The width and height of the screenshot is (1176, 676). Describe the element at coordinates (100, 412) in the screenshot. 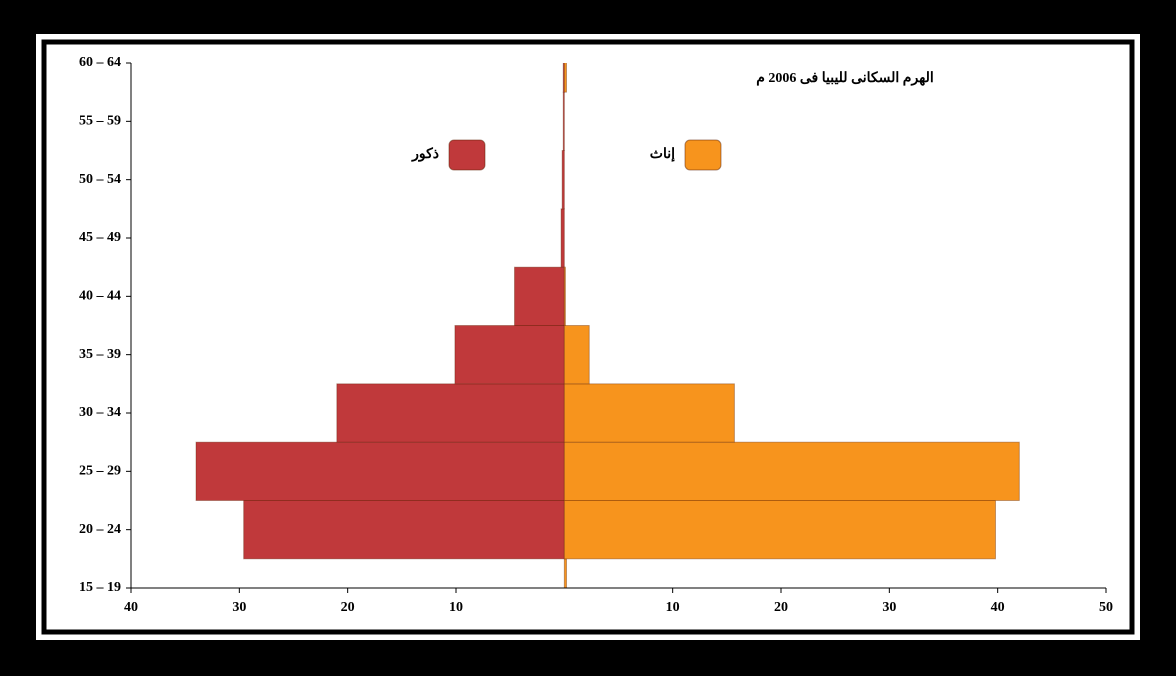

I see `y-tick-label: 30 – 34` at that location.